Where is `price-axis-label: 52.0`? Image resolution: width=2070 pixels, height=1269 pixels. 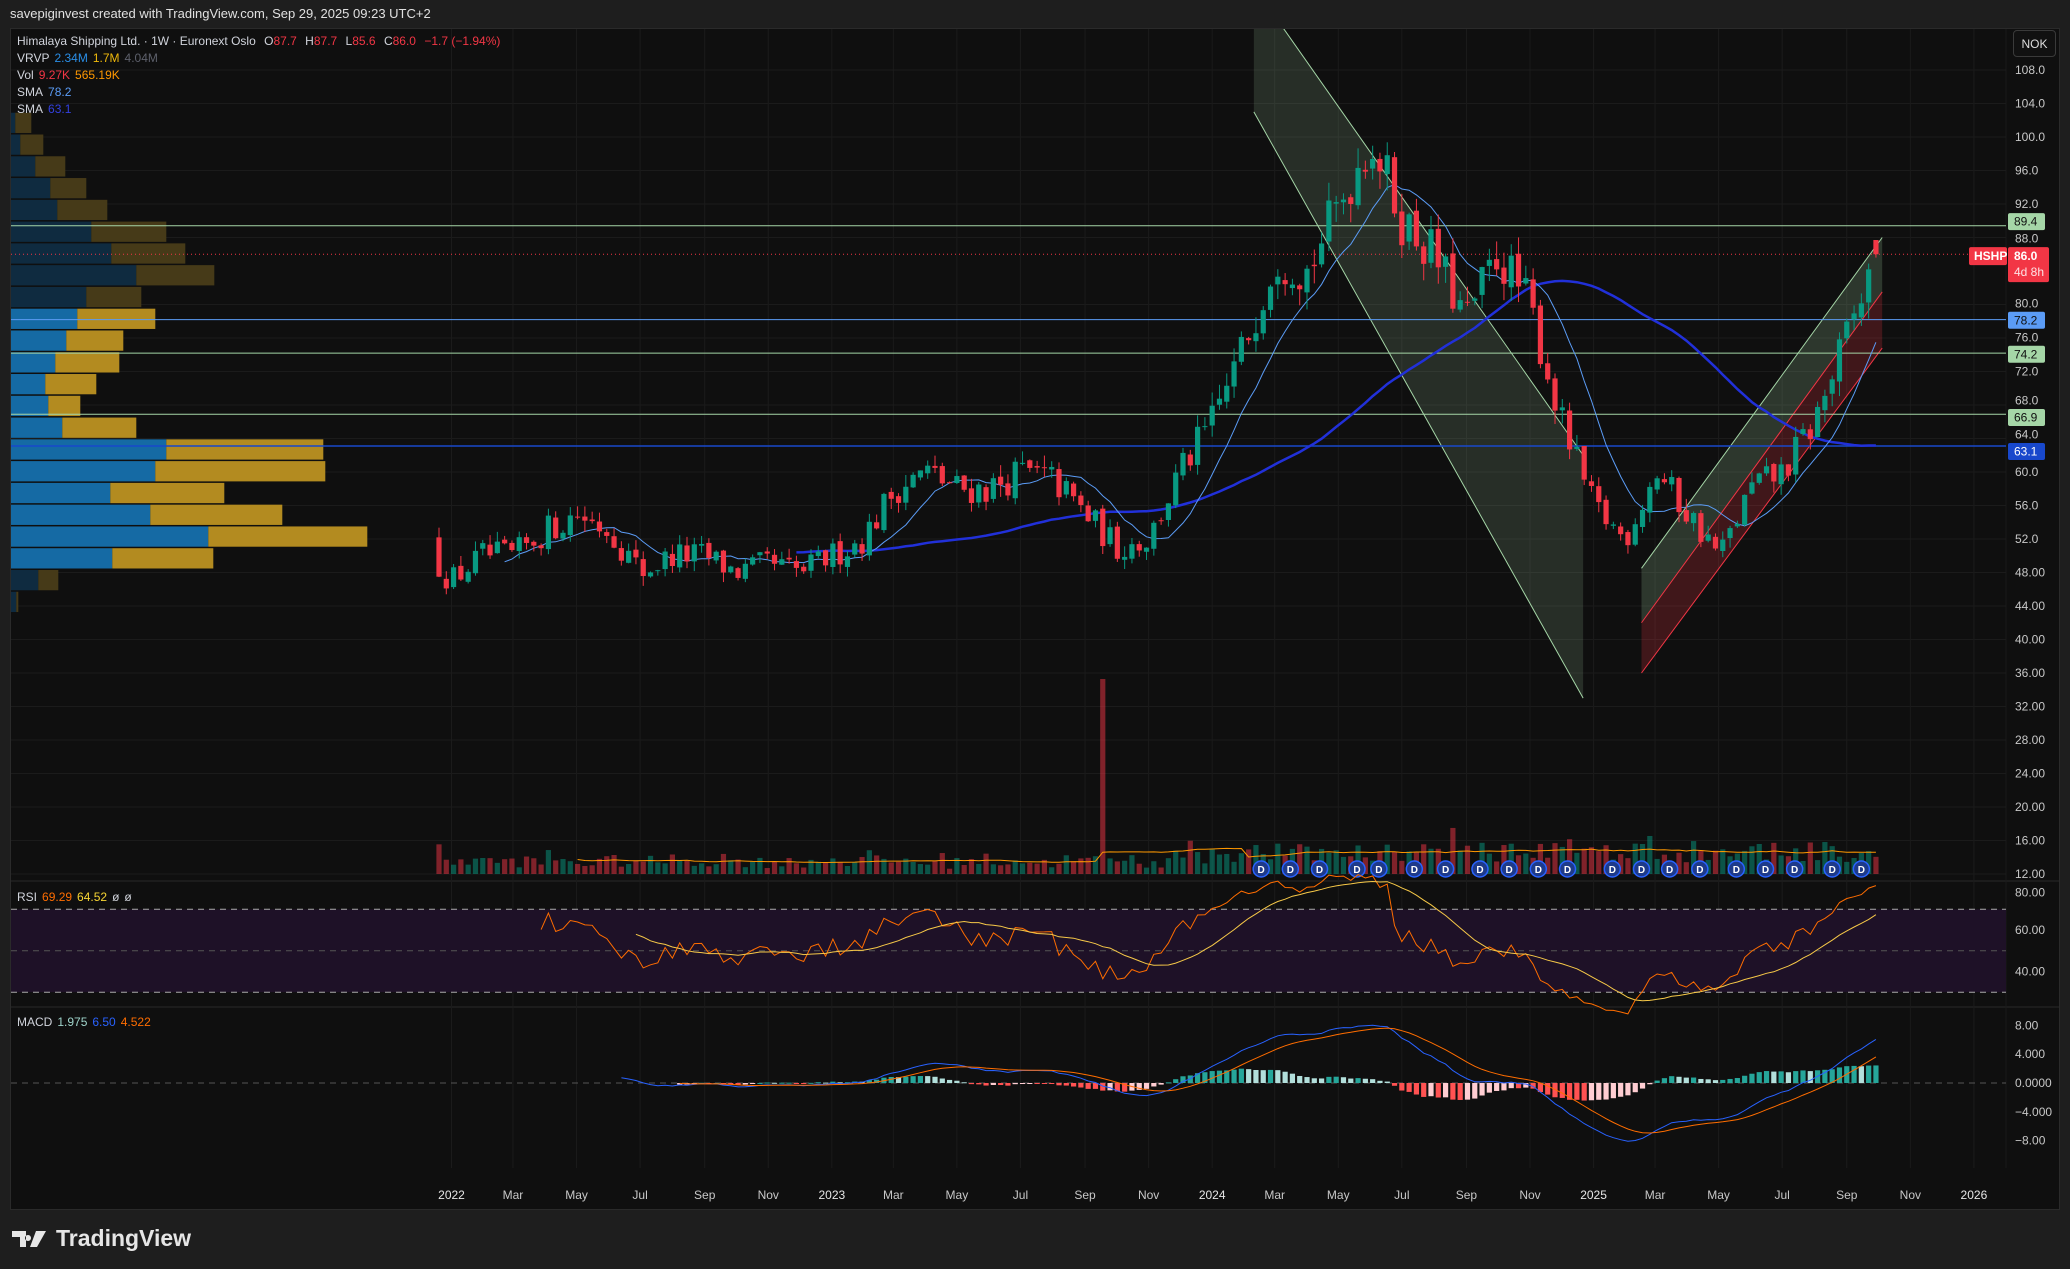 price-axis-label: 52.0 is located at coordinates (2027, 539).